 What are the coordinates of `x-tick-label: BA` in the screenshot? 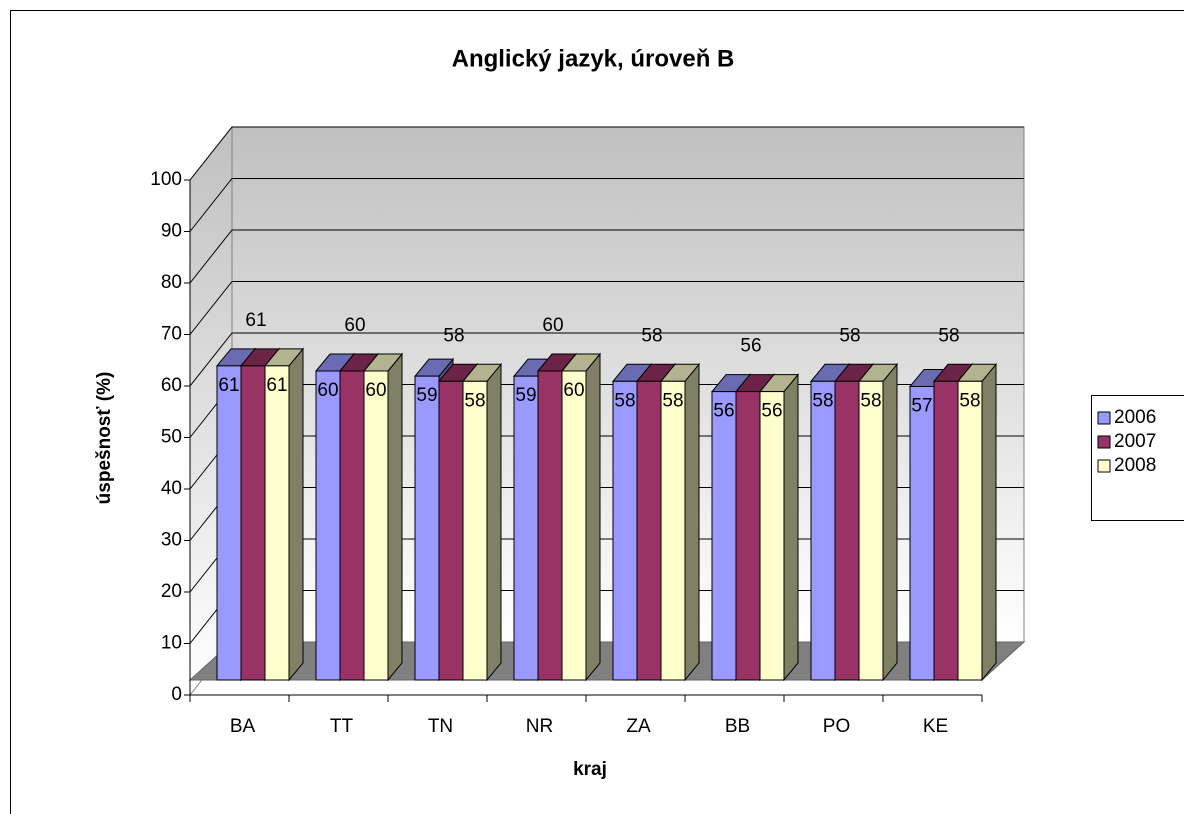 It's located at (243, 726).